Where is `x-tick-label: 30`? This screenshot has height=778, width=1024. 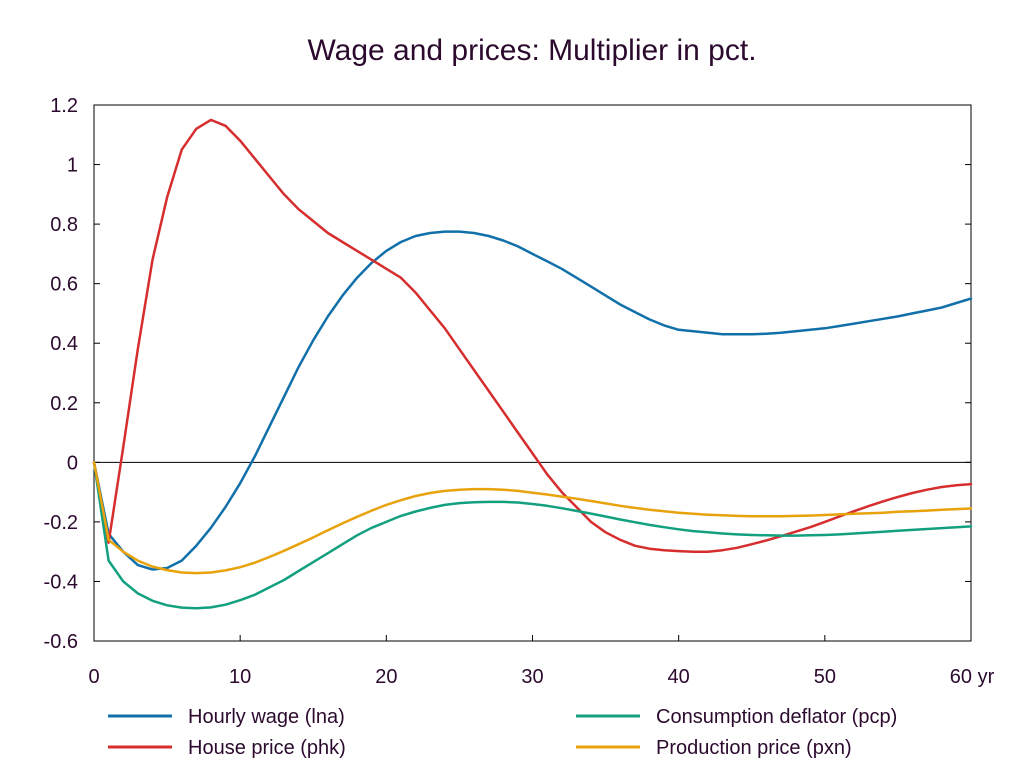
x-tick-label: 30 is located at coordinates (532, 677).